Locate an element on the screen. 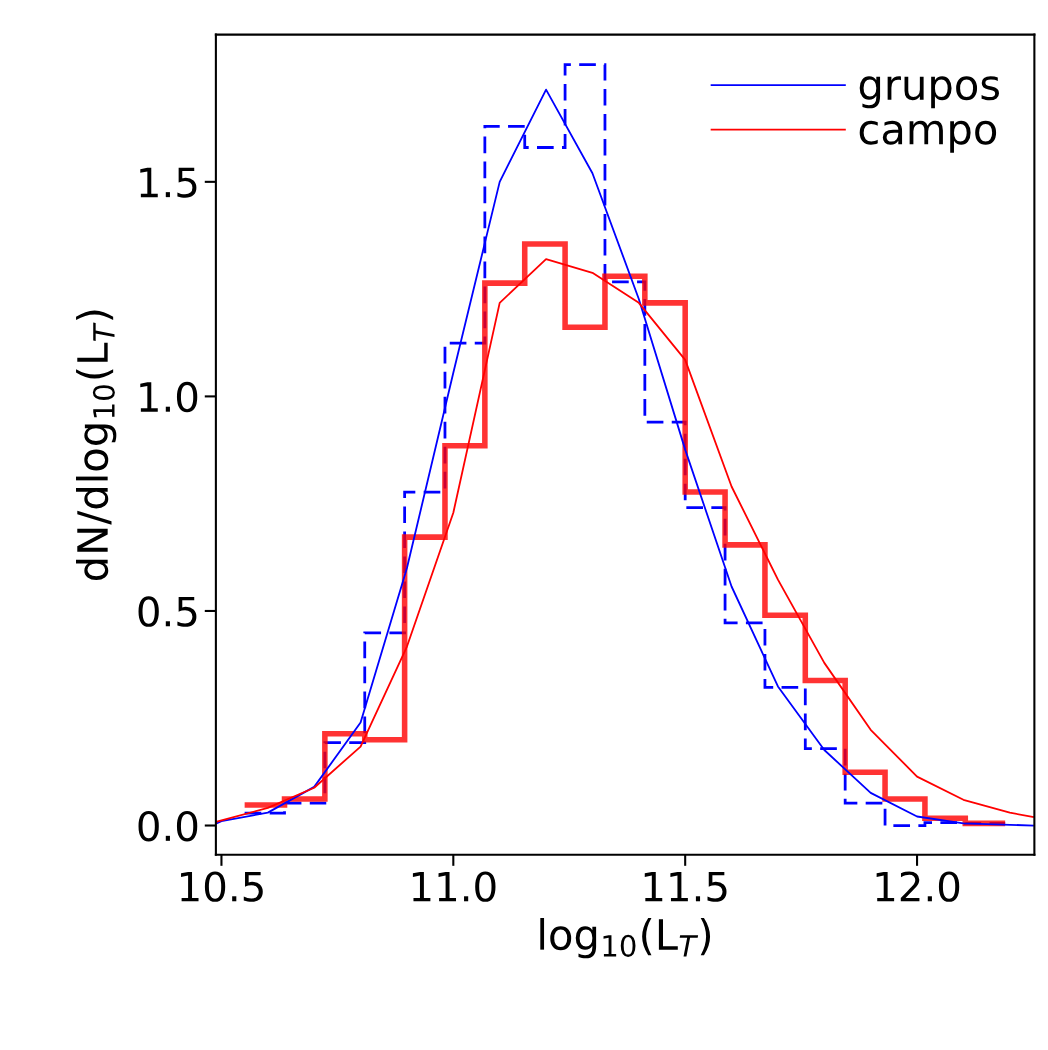 The image size is (1048, 1050). y-tick-label: 1.5 is located at coordinates (168, 182).